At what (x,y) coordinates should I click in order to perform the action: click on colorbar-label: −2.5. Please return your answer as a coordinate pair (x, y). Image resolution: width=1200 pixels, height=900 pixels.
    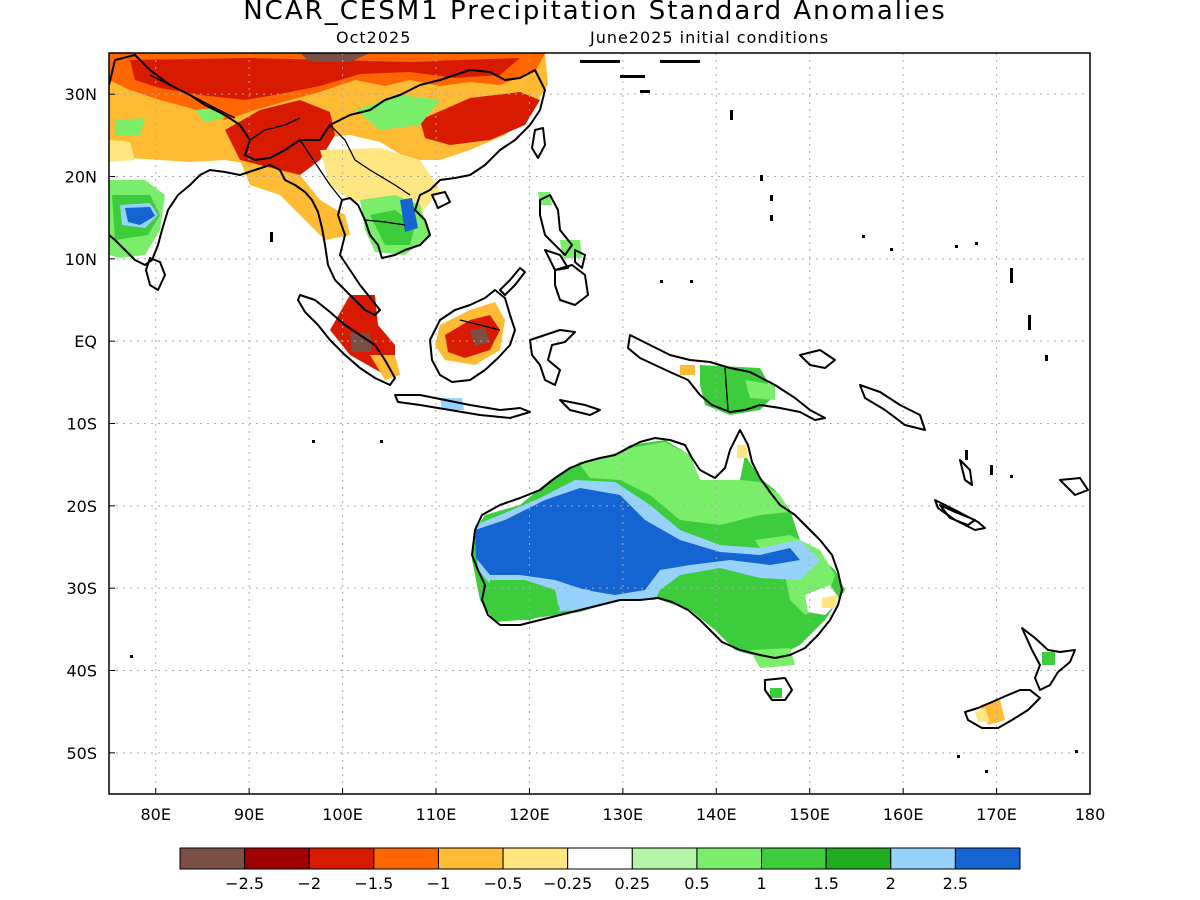
    Looking at the image, I should click on (244, 883).